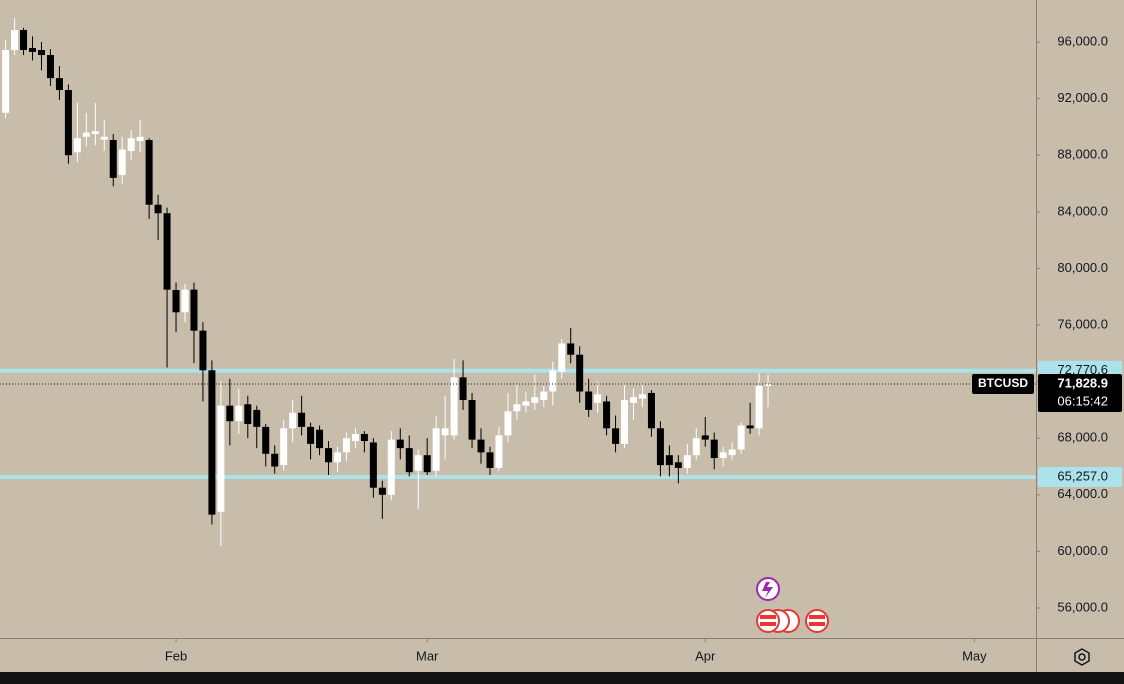  Describe the element at coordinates (1082, 493) in the screenshot. I see `y-tick-label: 64,000.0` at that location.